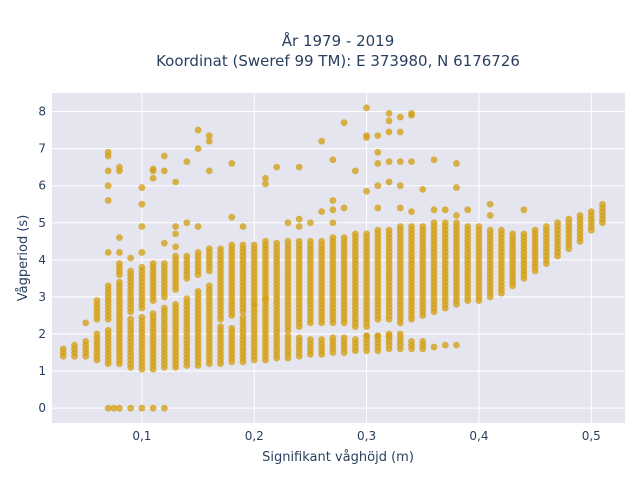 The width and height of the screenshot is (640, 484). What do you see at coordinates (23, 258) in the screenshot?
I see `y-axis-title: Vågperiod (s)` at bounding box center [23, 258].